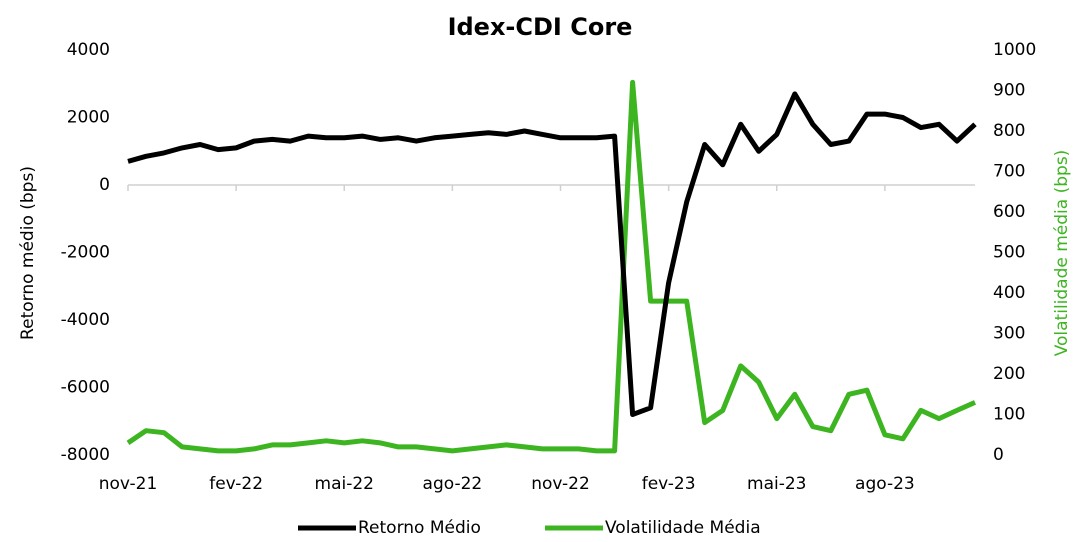  I want to click on legend-label: Retorno Médio, so click(419, 528).